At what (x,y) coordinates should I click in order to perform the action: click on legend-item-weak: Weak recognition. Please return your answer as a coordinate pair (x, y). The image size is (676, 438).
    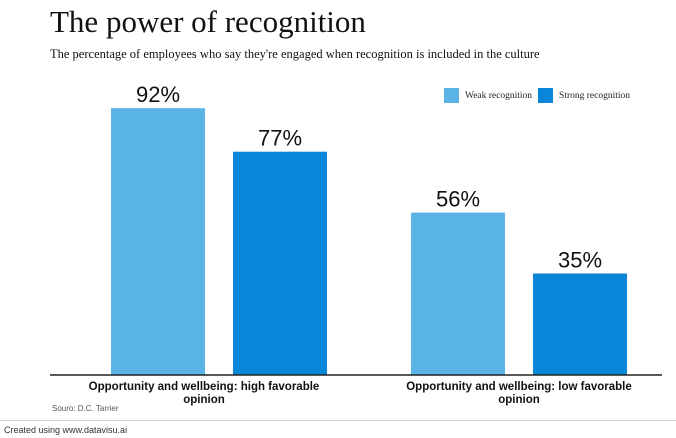
    Looking at the image, I should click on (488, 95).